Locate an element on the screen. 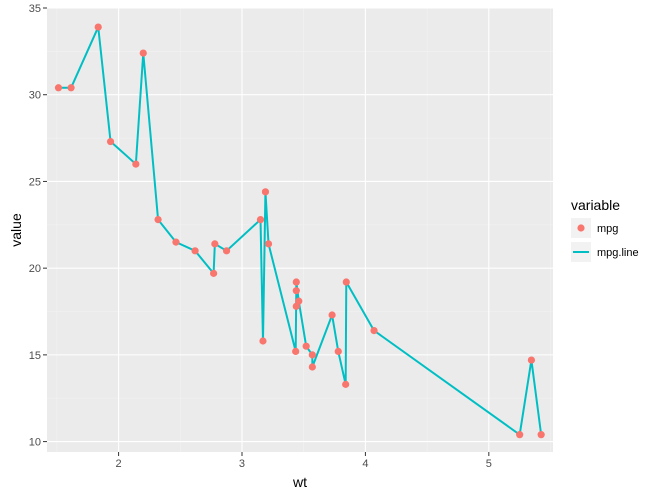 This screenshot has height=495, width=664. legend-title: variable is located at coordinates (595, 205).